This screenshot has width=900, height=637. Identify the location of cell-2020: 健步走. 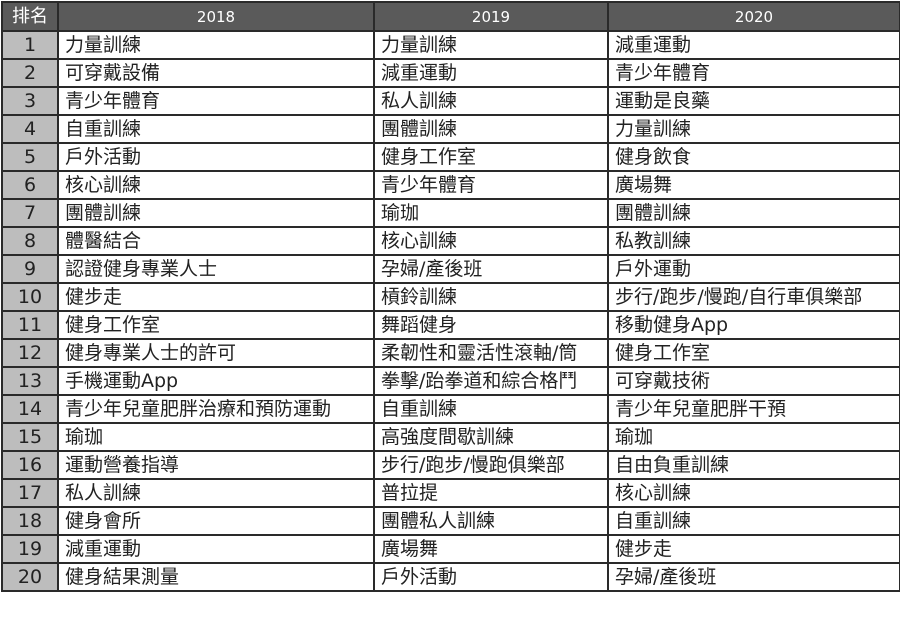
(753, 549).